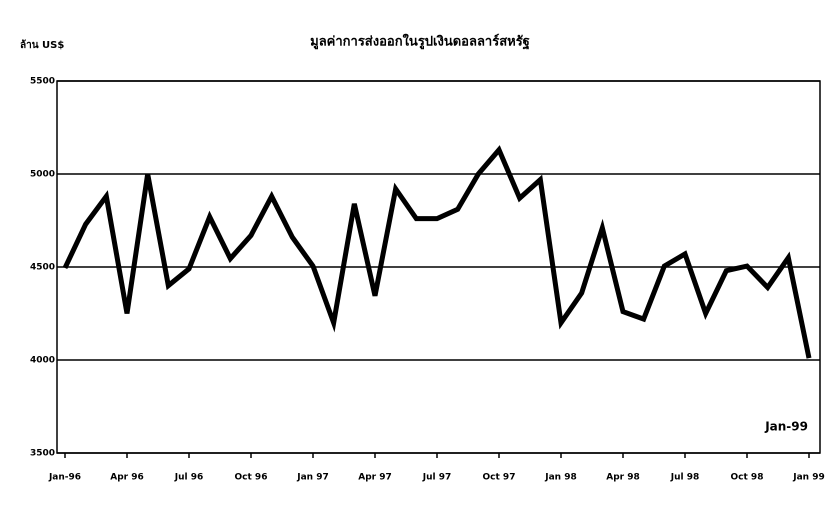 This screenshot has width=835, height=511. I want to click on x-tick-label: Oct 98, so click(747, 478).